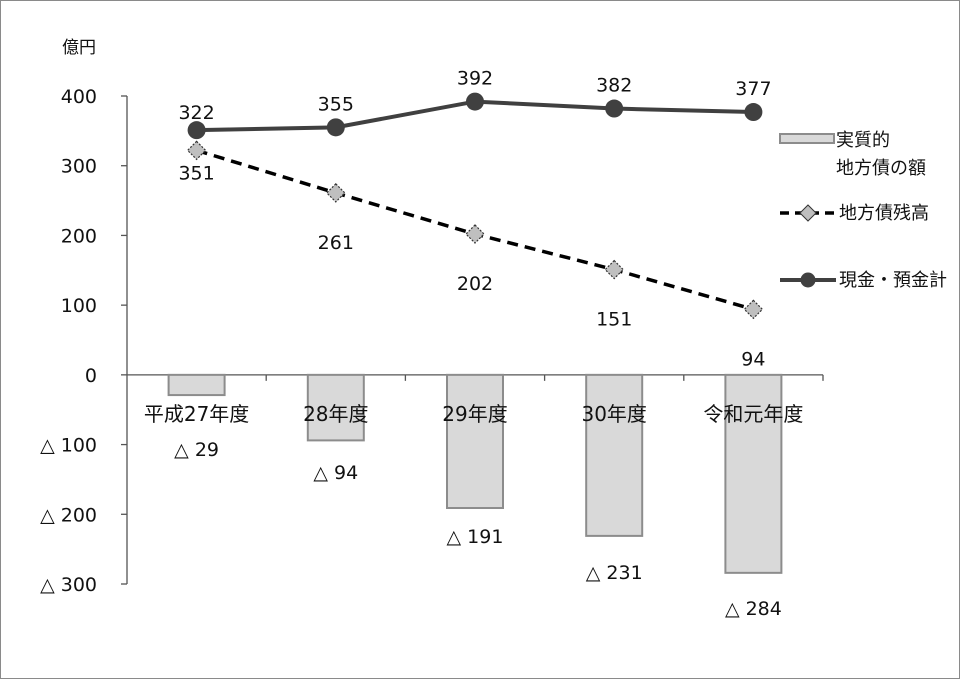 The width and height of the screenshot is (960, 679). Describe the element at coordinates (336, 243) in the screenshot. I see `debt-value-label: 261` at that location.